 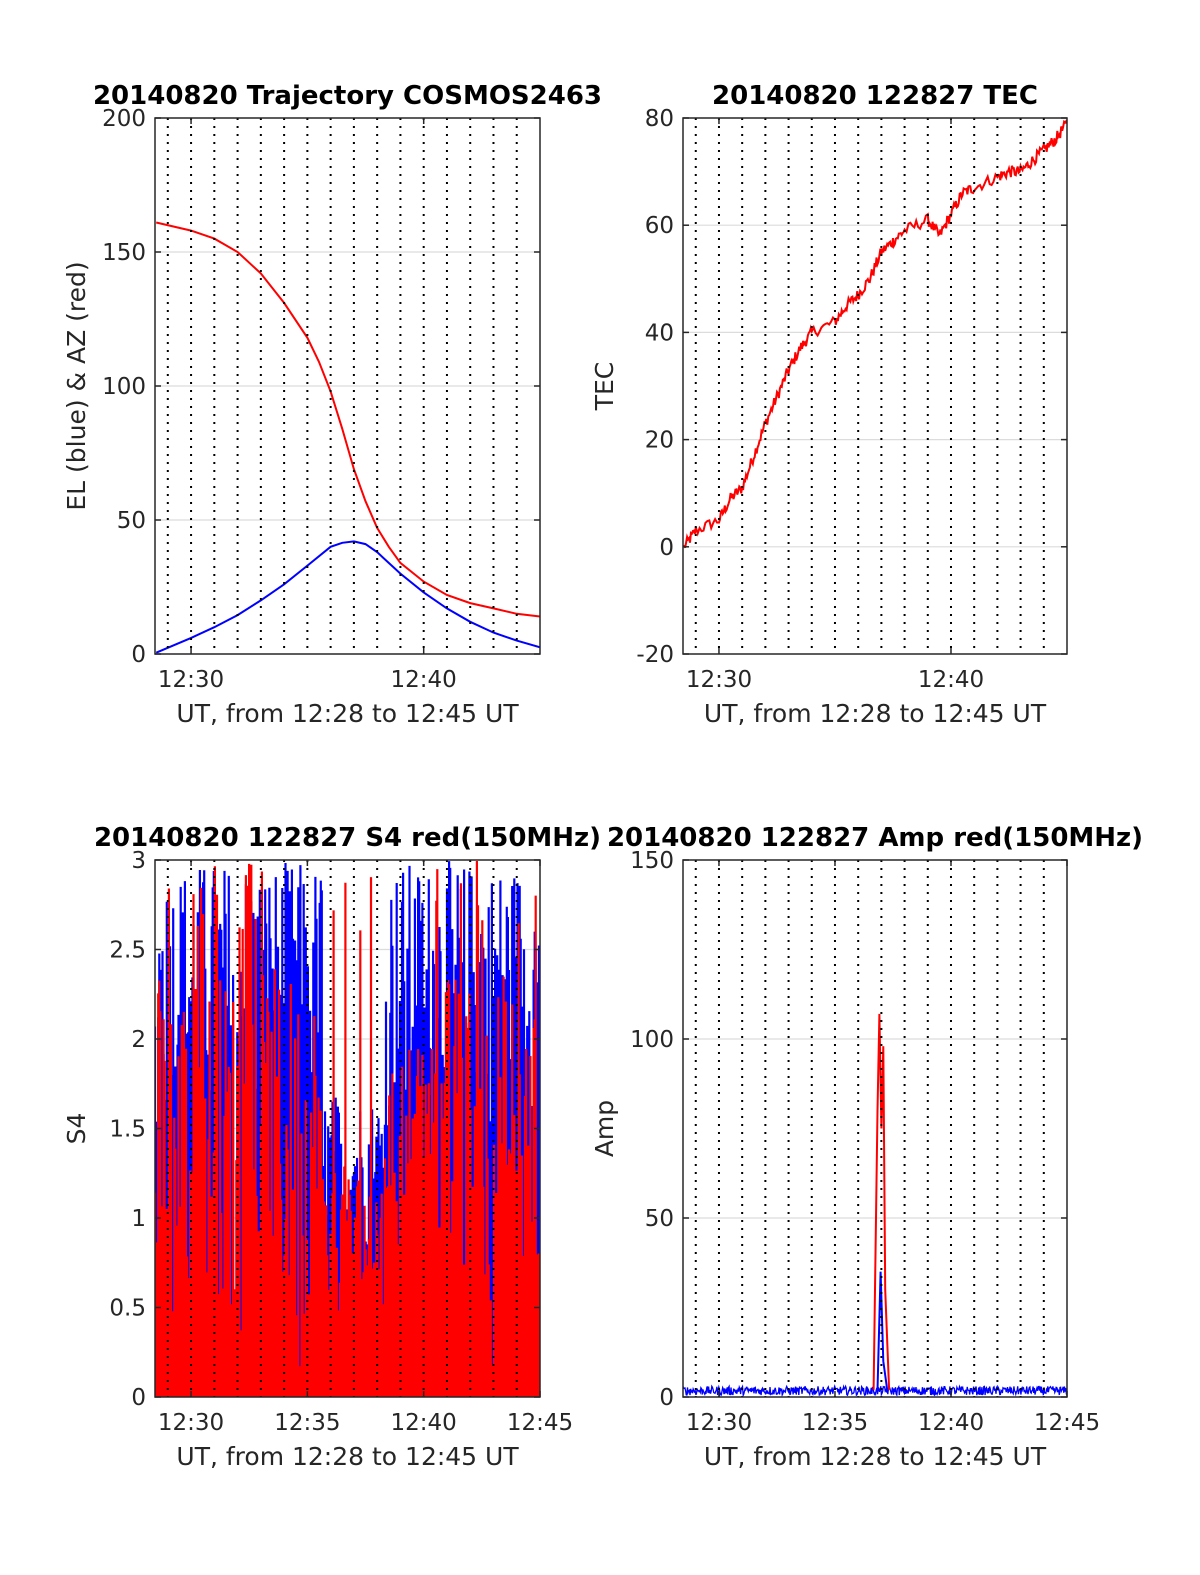 What do you see at coordinates (347, 838) in the screenshot?
I see `chart-title: 20140820 122827 S4 red(150MHz)` at bounding box center [347, 838].